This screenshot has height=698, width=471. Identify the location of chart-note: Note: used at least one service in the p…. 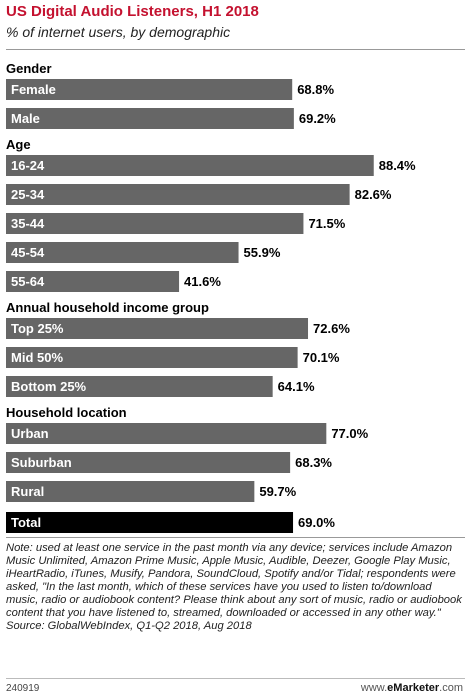
(236, 587).